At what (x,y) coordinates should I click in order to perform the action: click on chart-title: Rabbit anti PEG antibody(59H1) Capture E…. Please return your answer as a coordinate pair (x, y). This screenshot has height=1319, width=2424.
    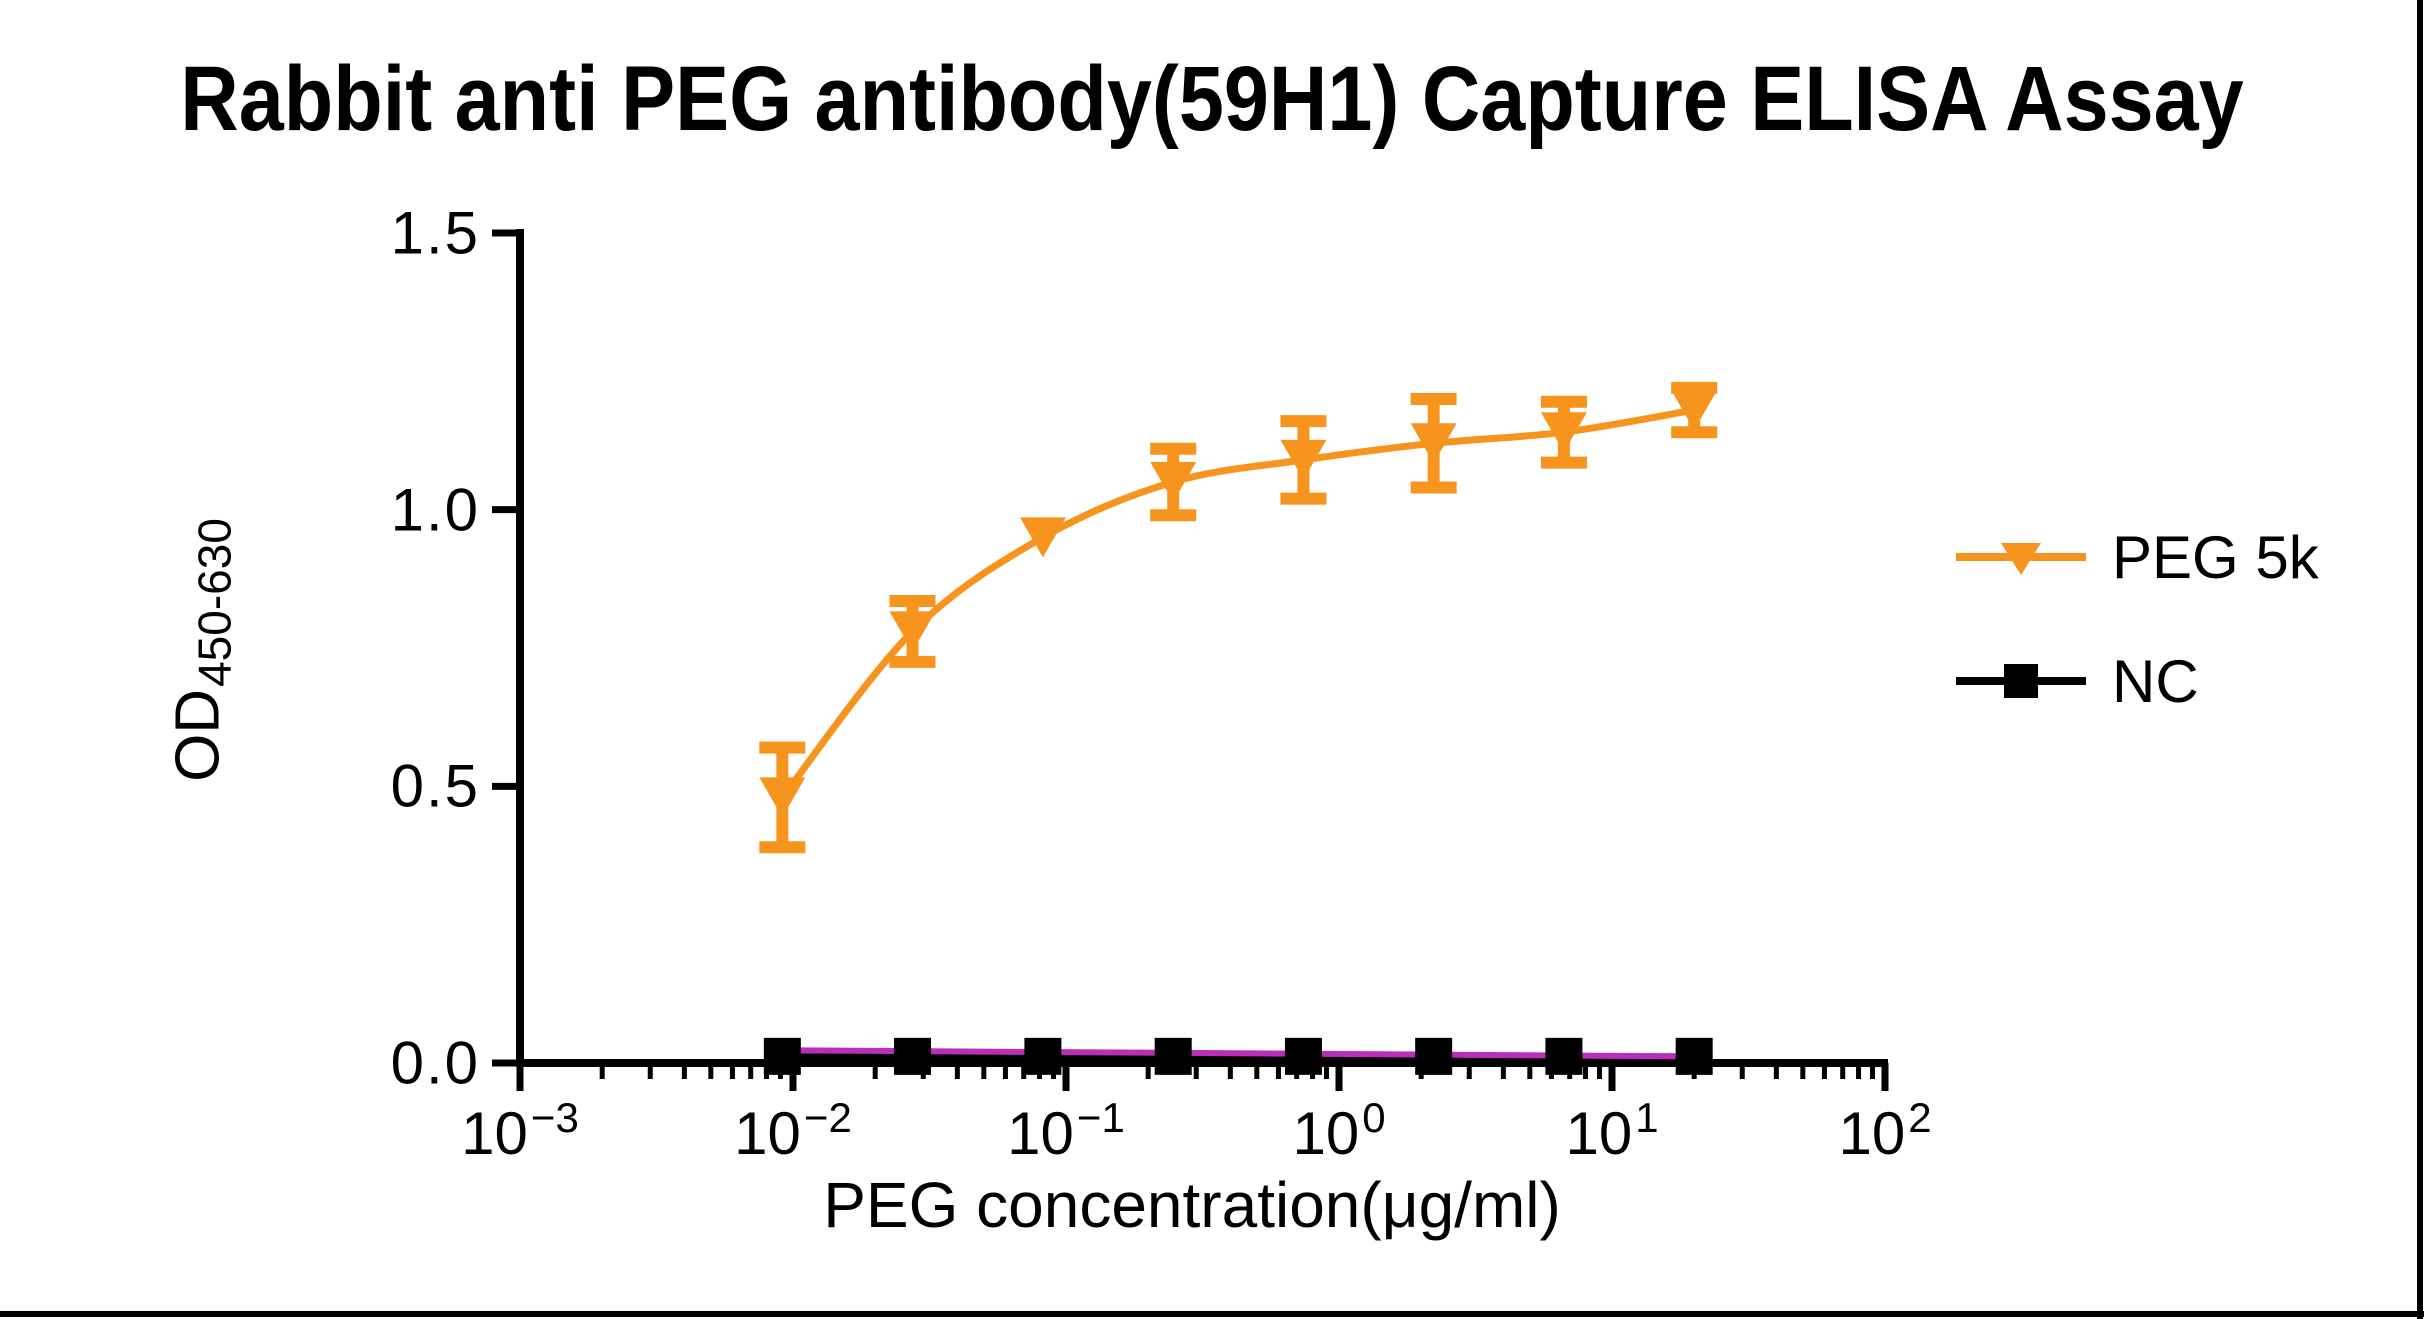
    Looking at the image, I should click on (1212, 99).